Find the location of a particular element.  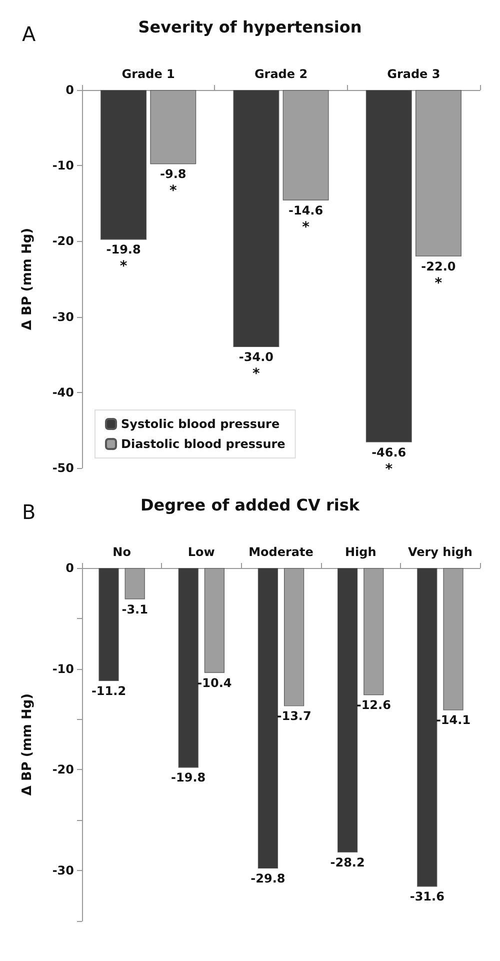

x-tick-label: Moderate is located at coordinates (281, 552).